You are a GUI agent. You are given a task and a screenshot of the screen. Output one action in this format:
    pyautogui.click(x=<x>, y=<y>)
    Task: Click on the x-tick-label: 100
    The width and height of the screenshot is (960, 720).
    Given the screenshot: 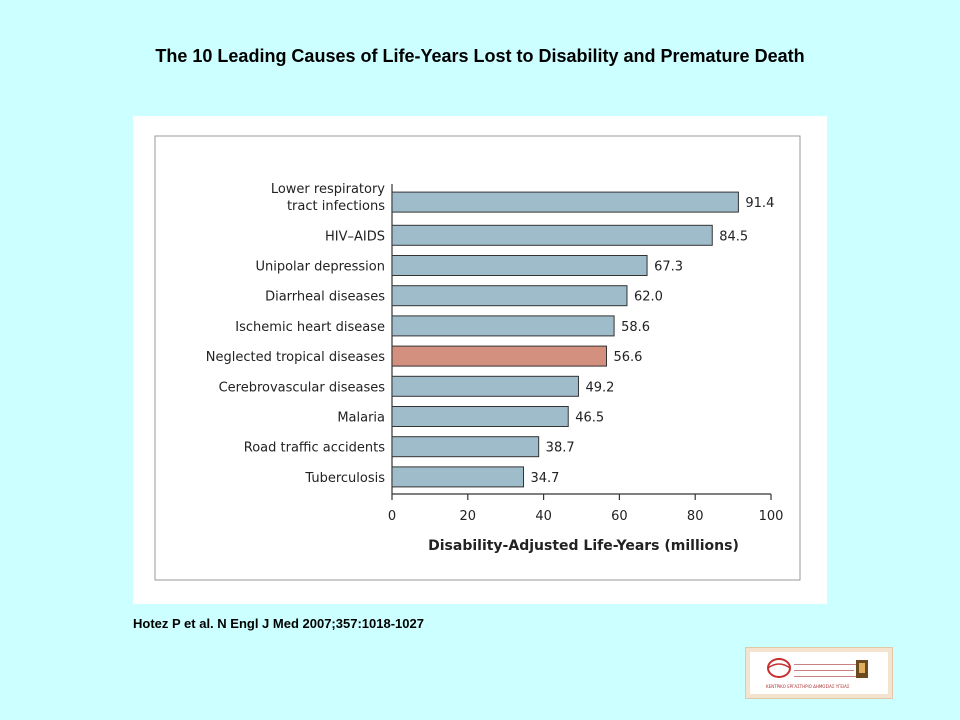 What is the action you would take?
    pyautogui.click(x=771, y=516)
    